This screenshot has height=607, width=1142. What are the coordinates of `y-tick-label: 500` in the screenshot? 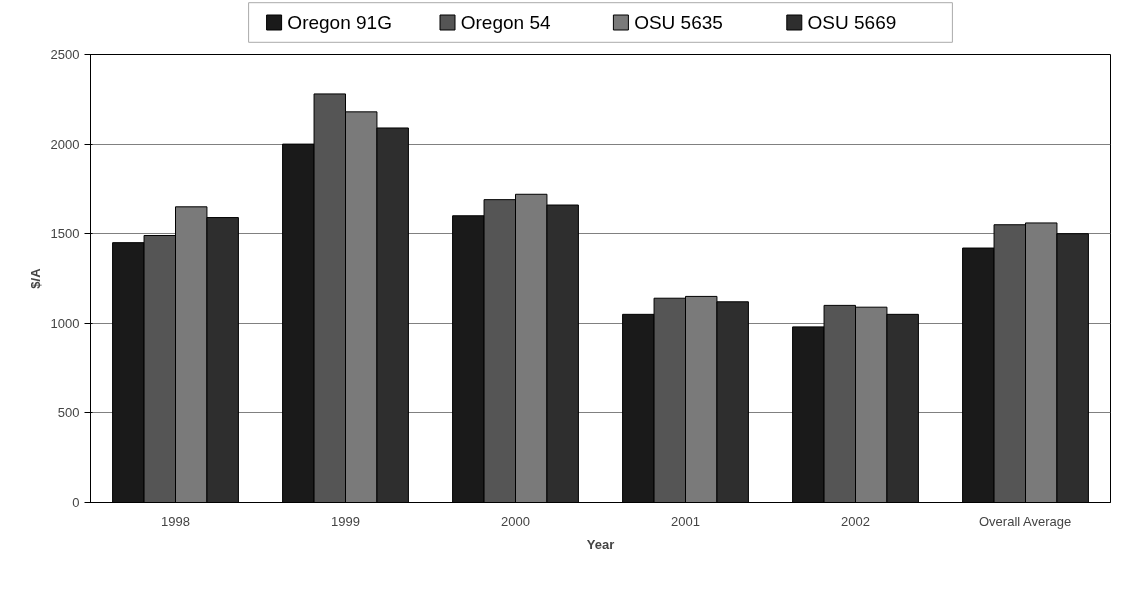 It's located at (68, 413).